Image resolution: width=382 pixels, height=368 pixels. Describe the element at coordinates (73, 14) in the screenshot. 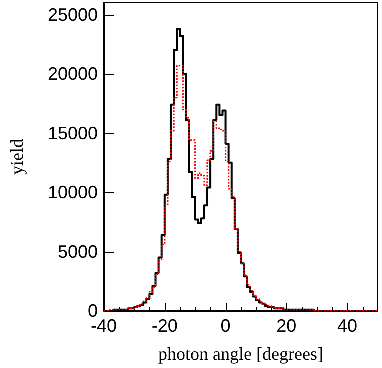

I see `y-tick-label: 25000` at that location.